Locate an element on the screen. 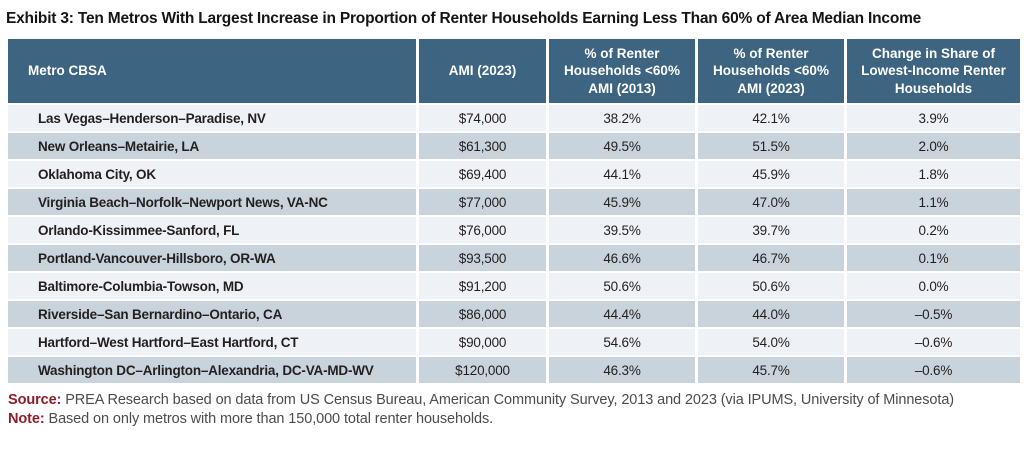 This screenshot has width=1024, height=451. table-cell-metro: Orlando-Kissimmee-Sanford, FL is located at coordinates (212, 230).